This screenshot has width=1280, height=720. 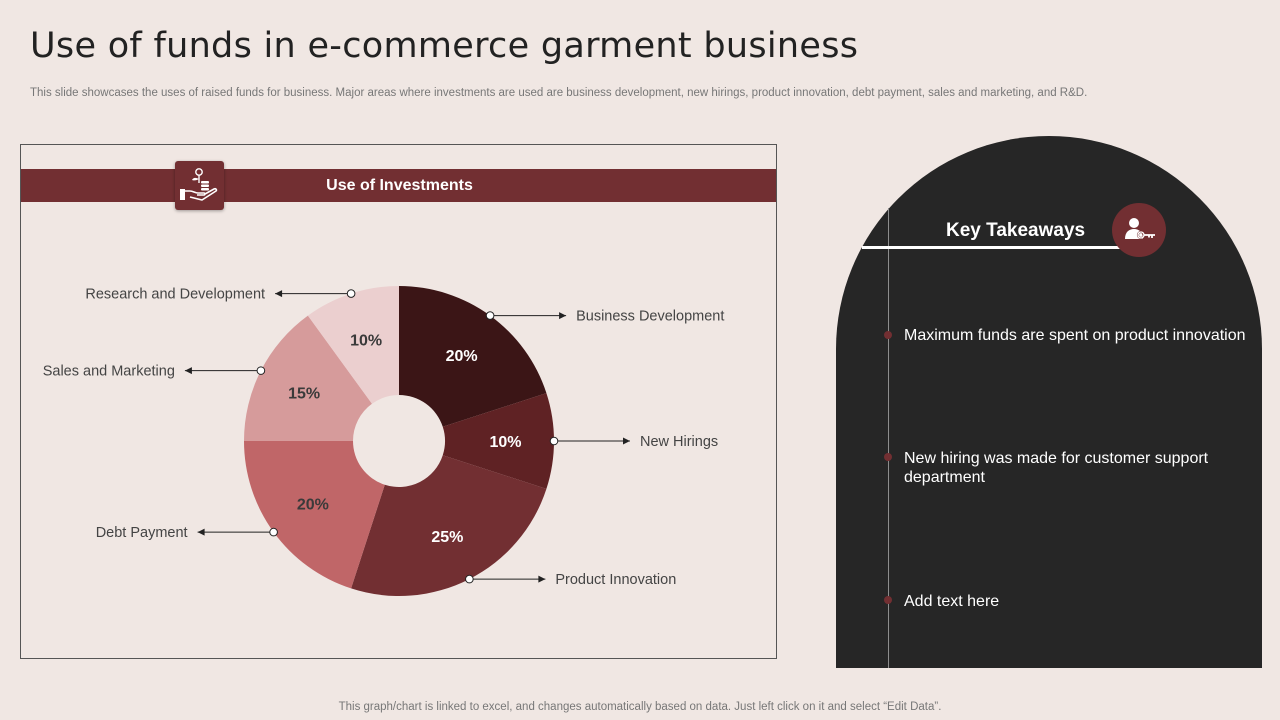 I want to click on value-label-product-innovation: 25%, so click(x=447, y=537).